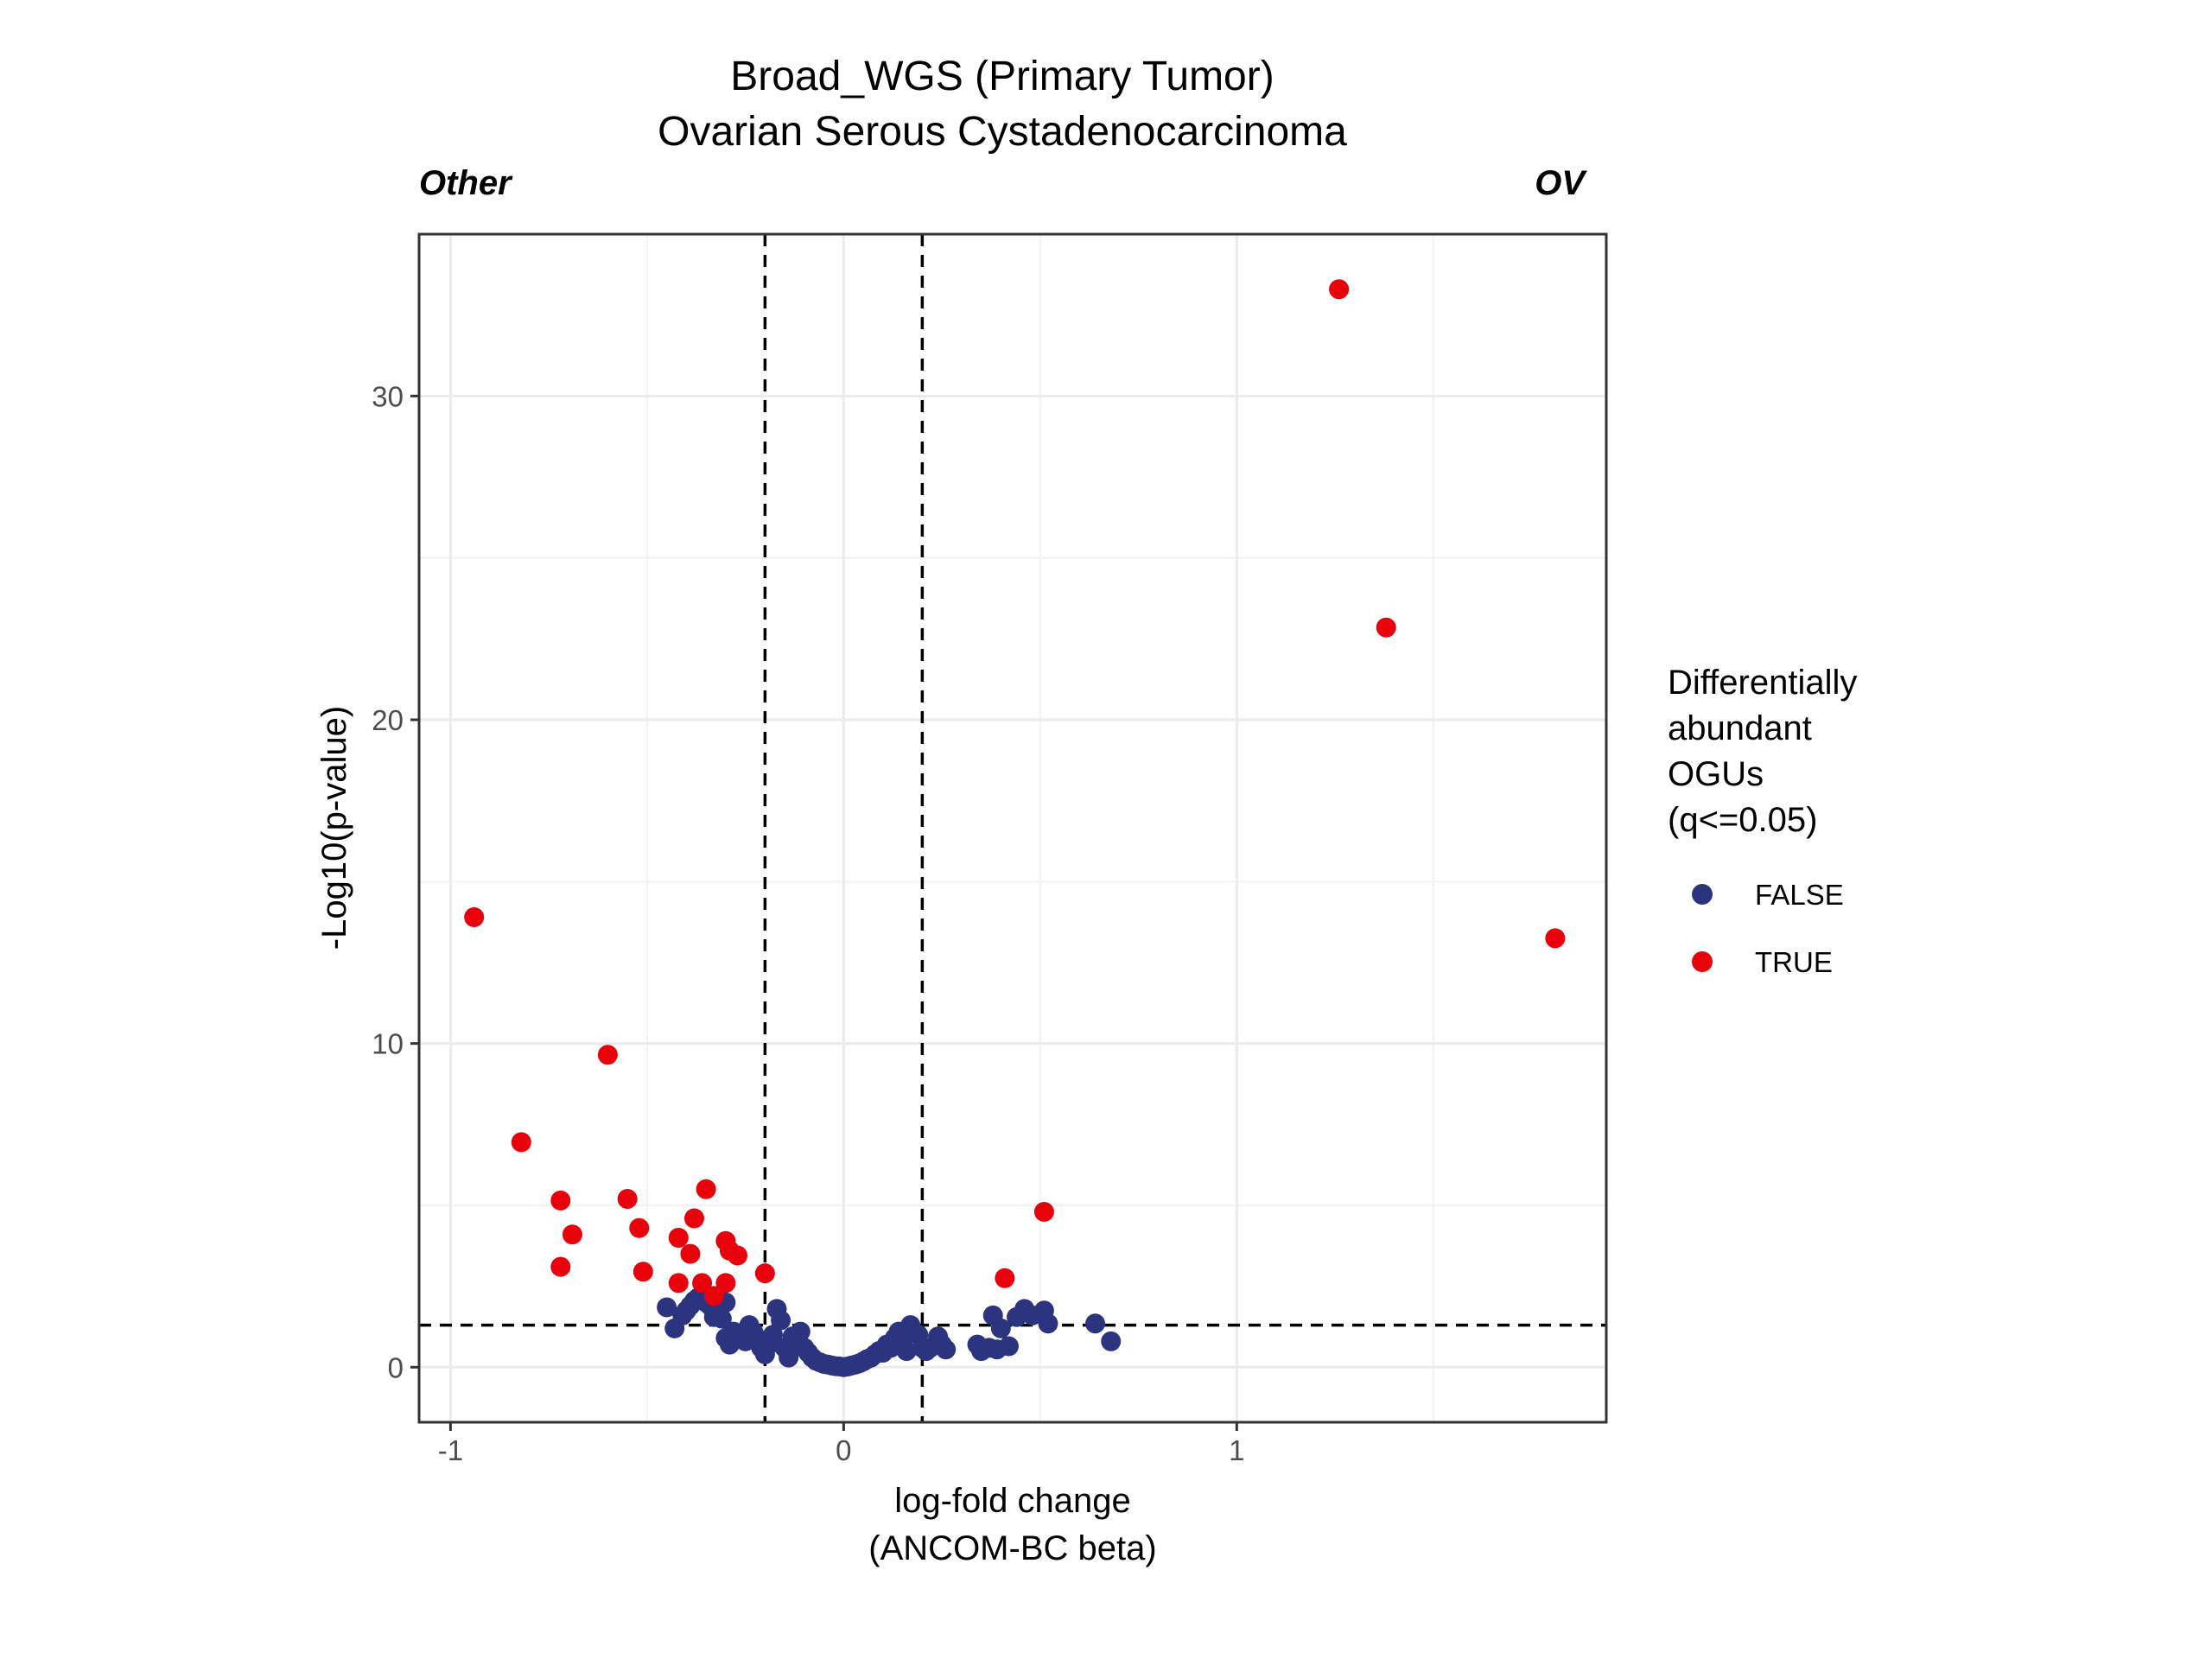 Image resolution: width=2212 pixels, height=1659 pixels. What do you see at coordinates (1740, 728) in the screenshot?
I see `legend-title-line-2: abundant` at bounding box center [1740, 728].